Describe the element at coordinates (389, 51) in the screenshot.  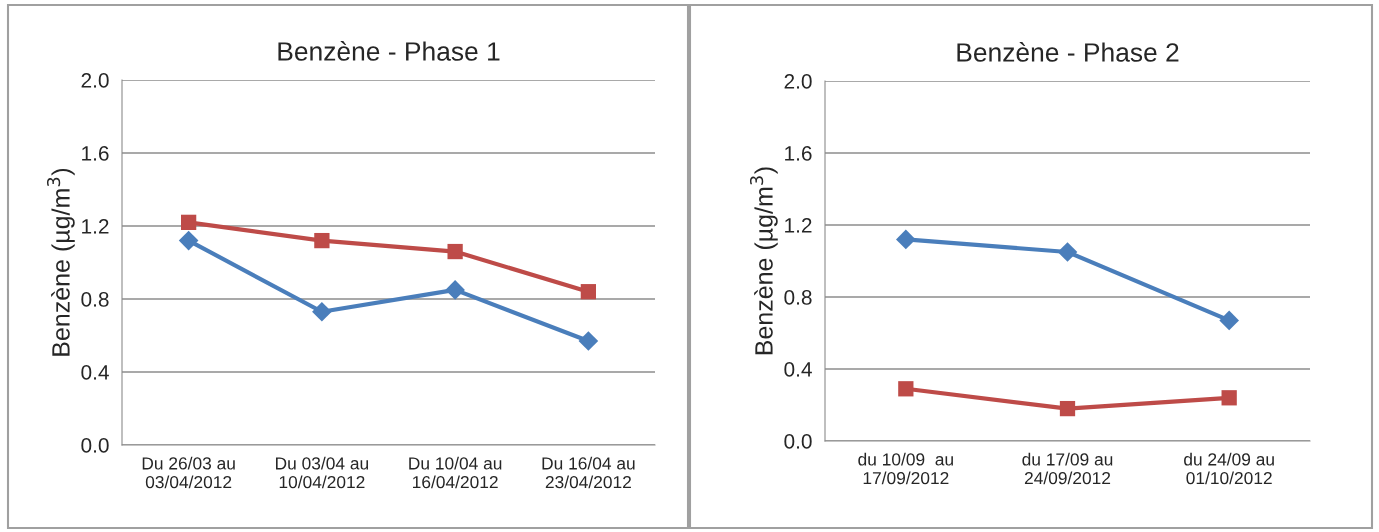
I see `chart-title: Benzène - Phase 1` at that location.